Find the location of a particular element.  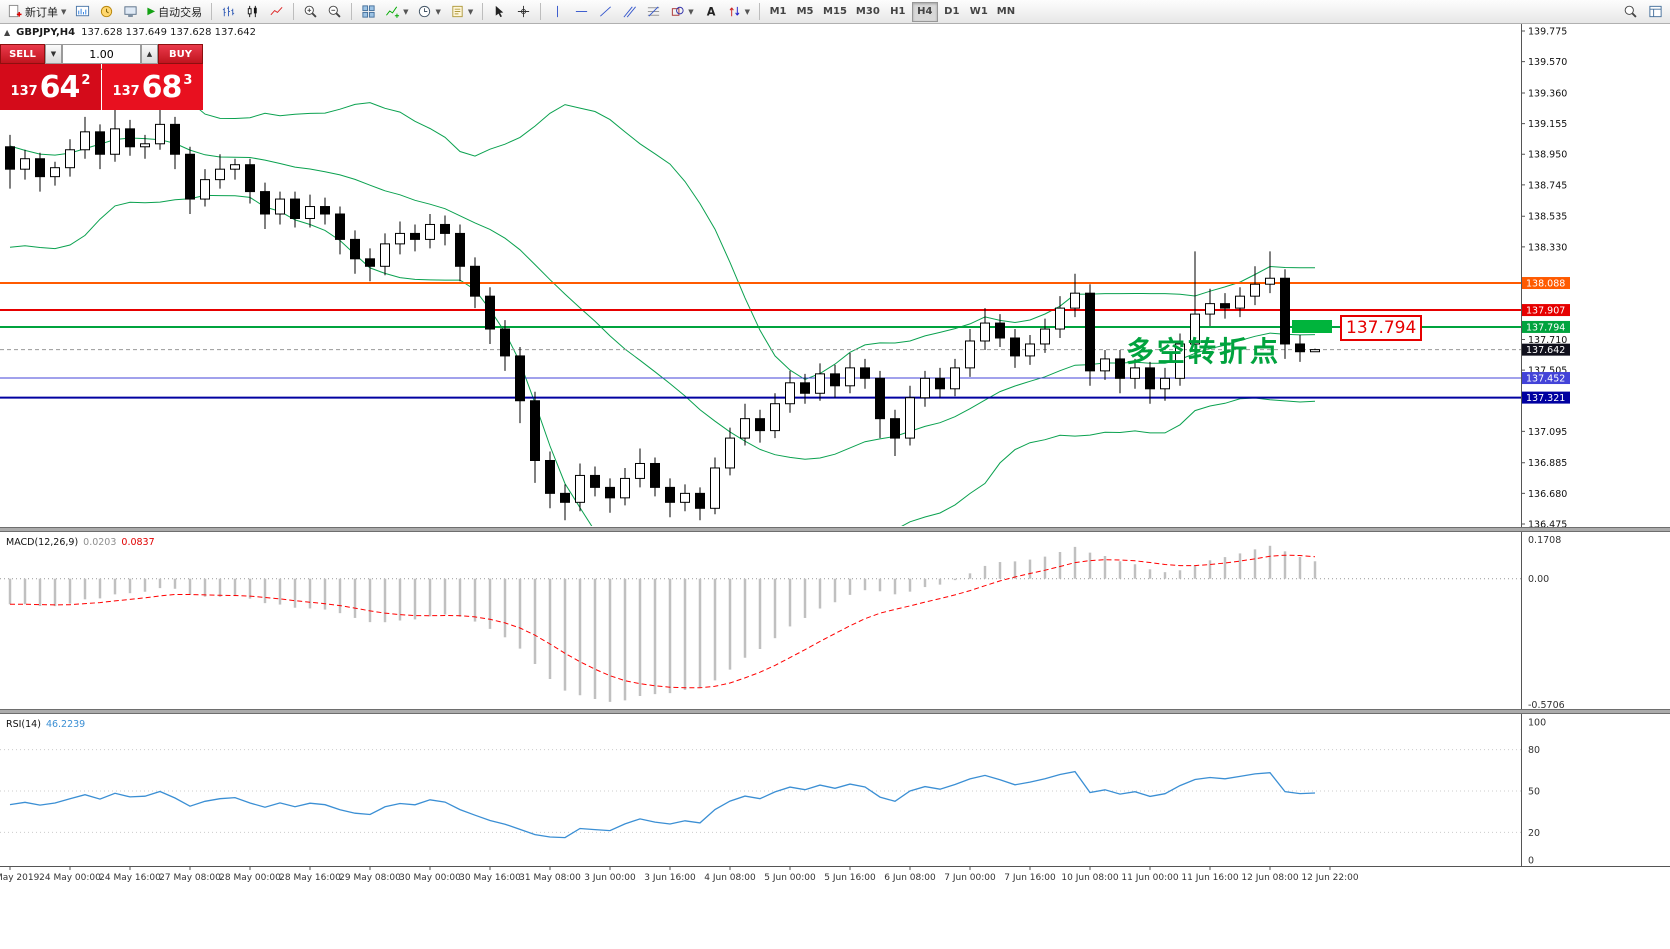

shapes-tool-button: ▼ is located at coordinates (681, 12).